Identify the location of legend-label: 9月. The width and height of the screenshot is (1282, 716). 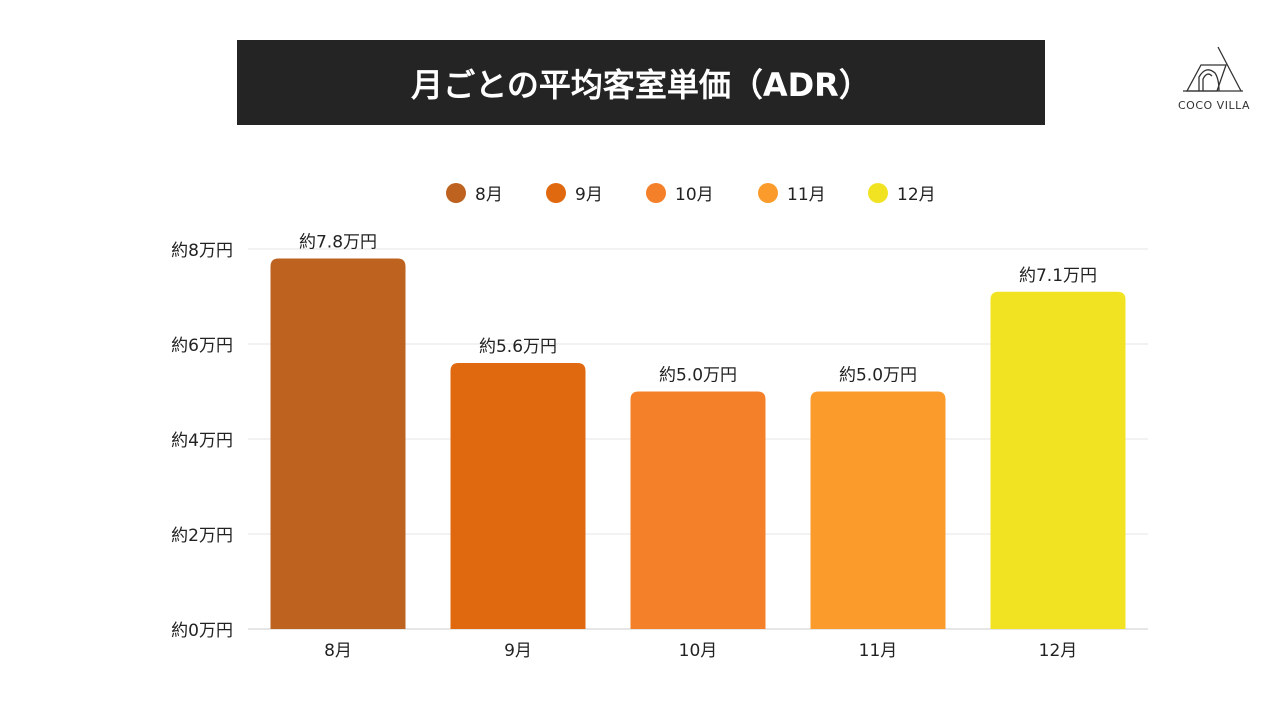
(589, 195).